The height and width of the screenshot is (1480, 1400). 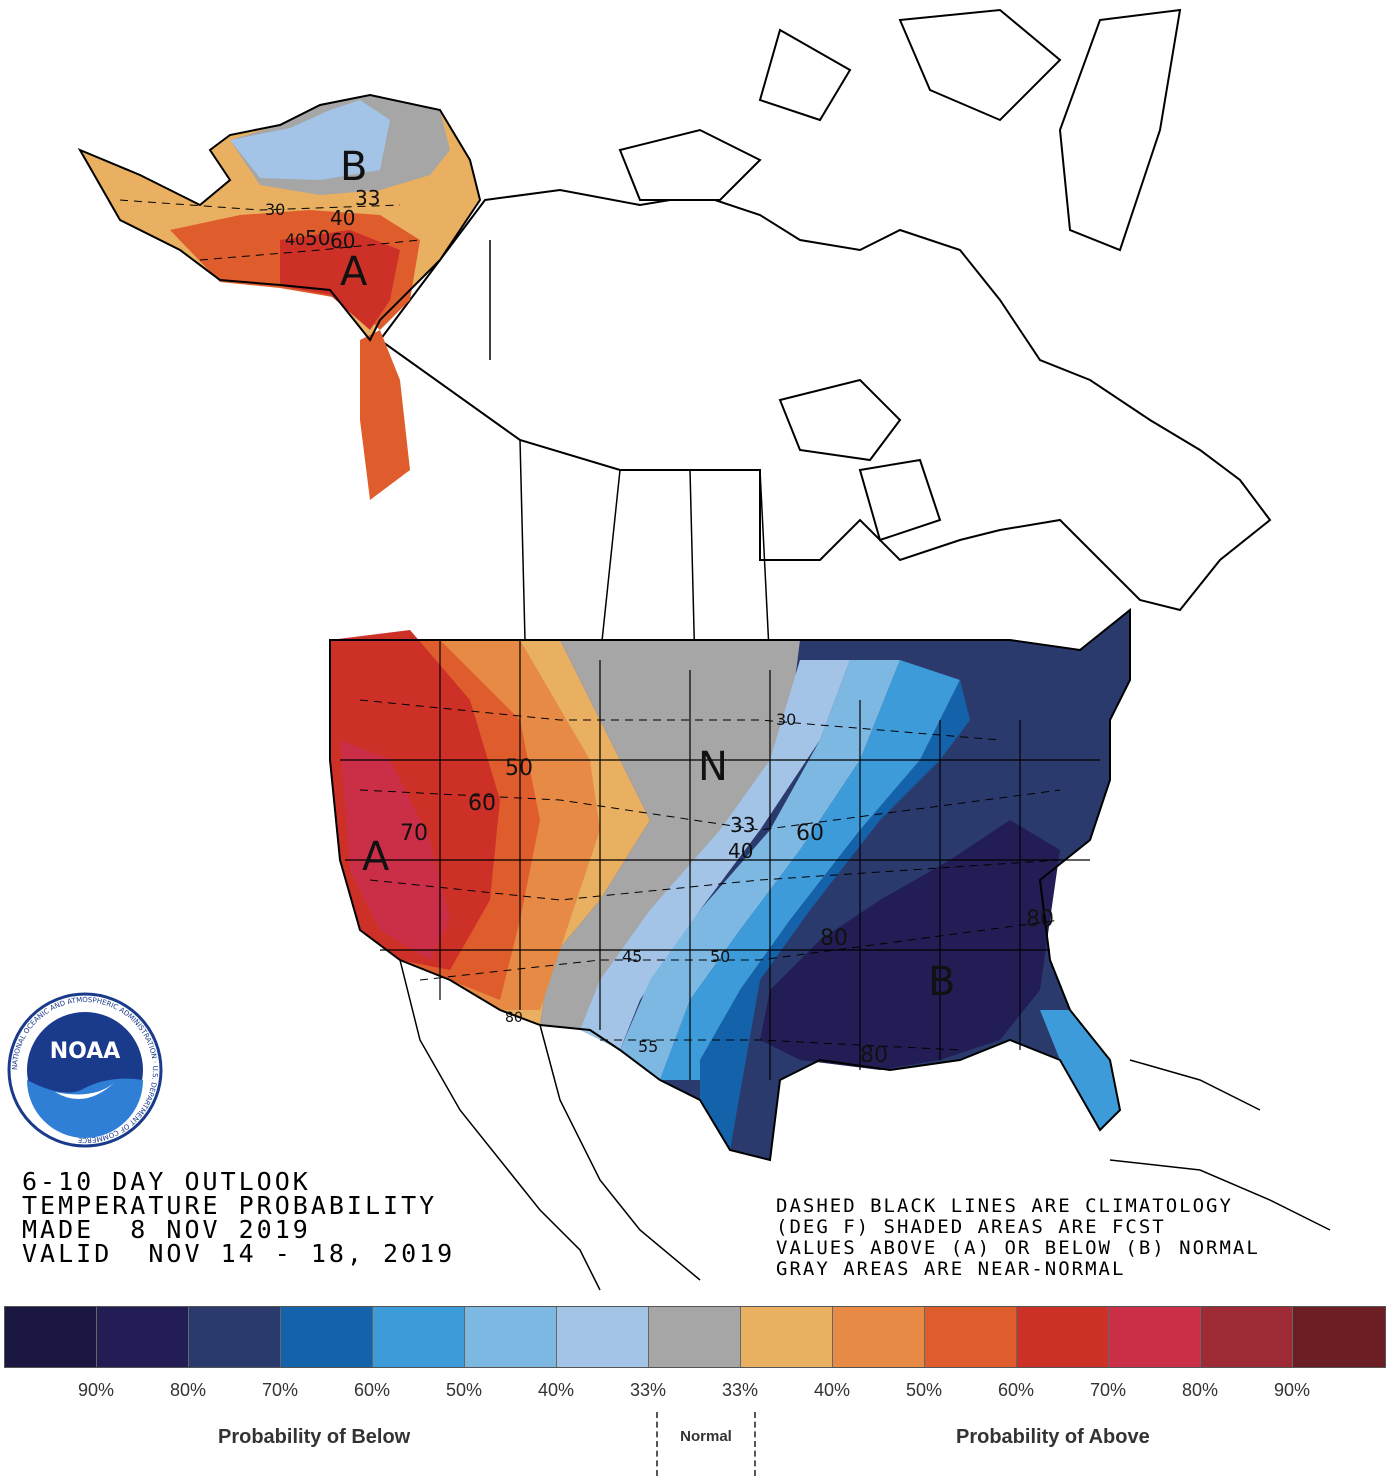 I want to click on alaska-outline, so click(x=279, y=217).